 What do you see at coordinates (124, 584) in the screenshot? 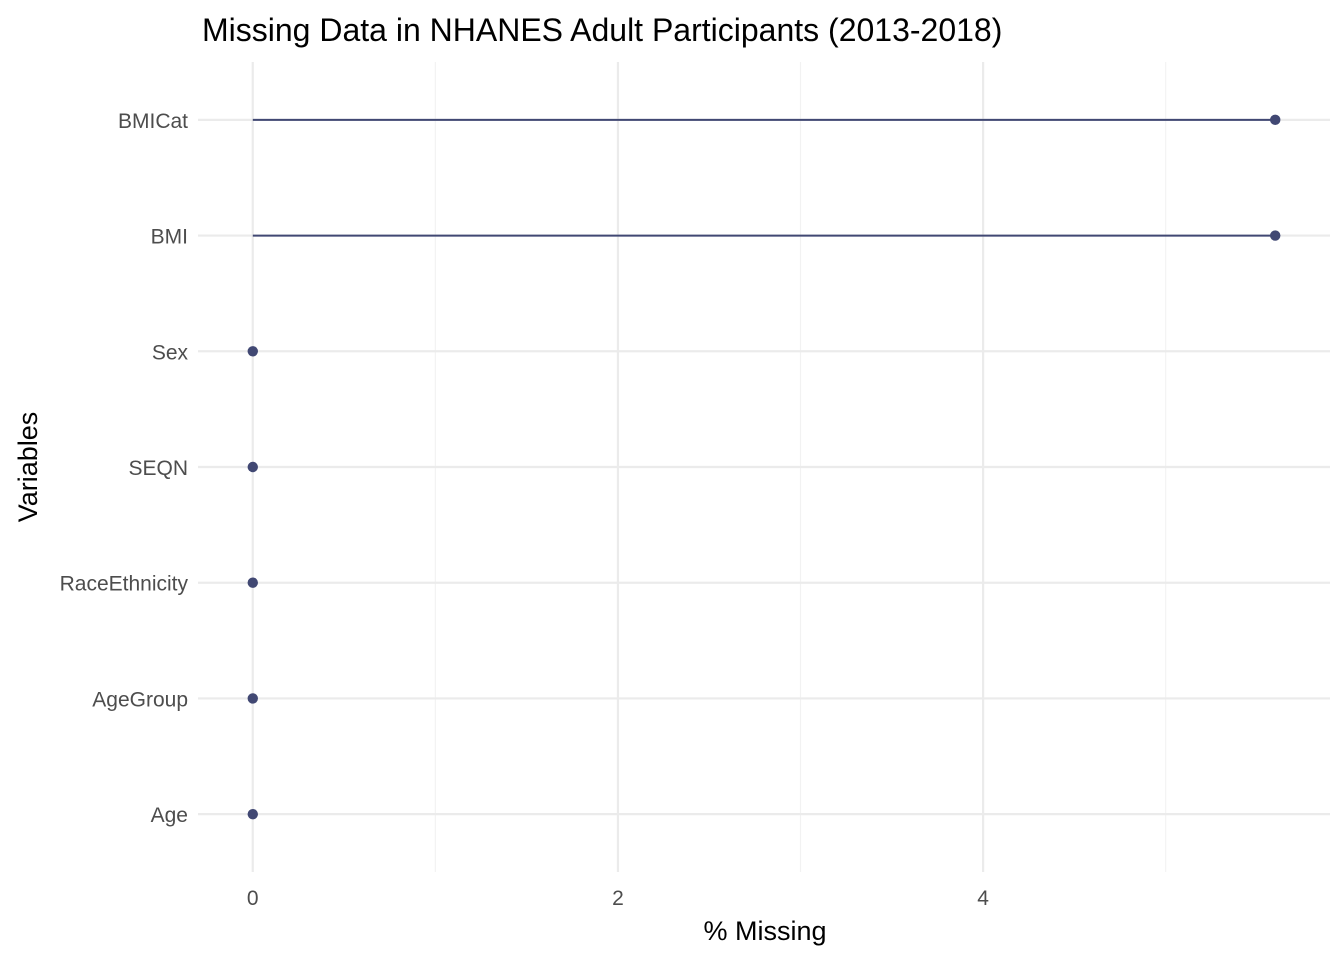
I see `y-tick-label-raceethnicity: RaceEthnicity` at bounding box center [124, 584].